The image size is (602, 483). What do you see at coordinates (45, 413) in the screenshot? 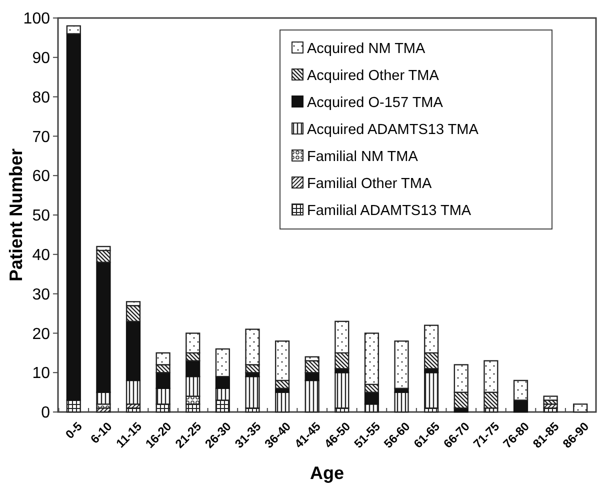
I see `y-tick-label: 0` at bounding box center [45, 413].